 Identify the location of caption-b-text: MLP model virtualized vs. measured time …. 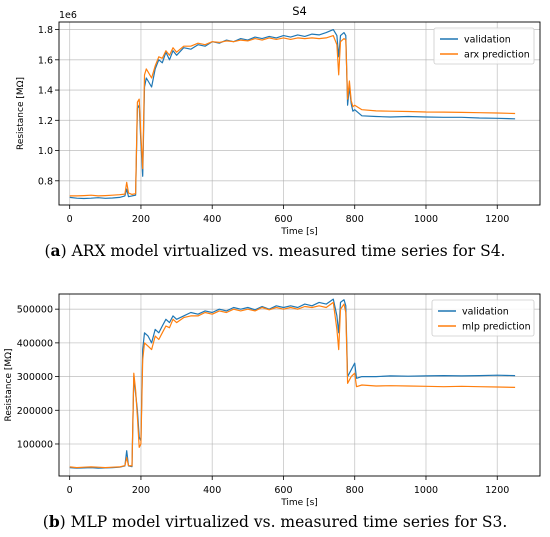
(286, 522).